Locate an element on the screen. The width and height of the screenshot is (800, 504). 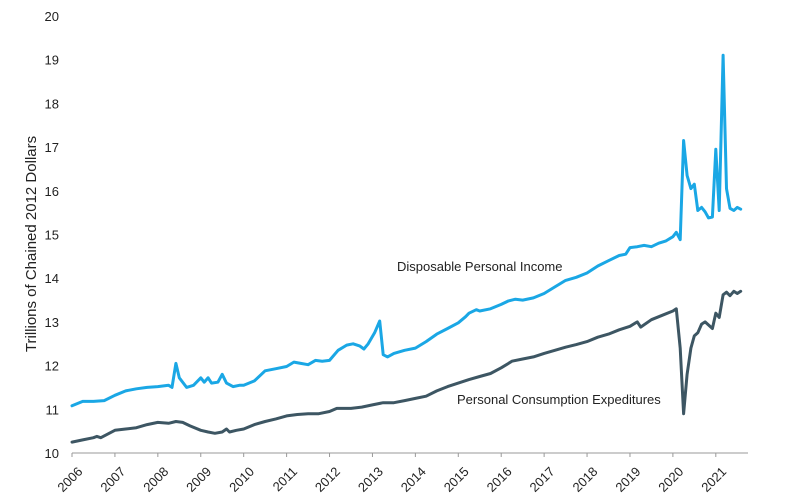
x-tick-label: 2015 is located at coordinates (456, 479).